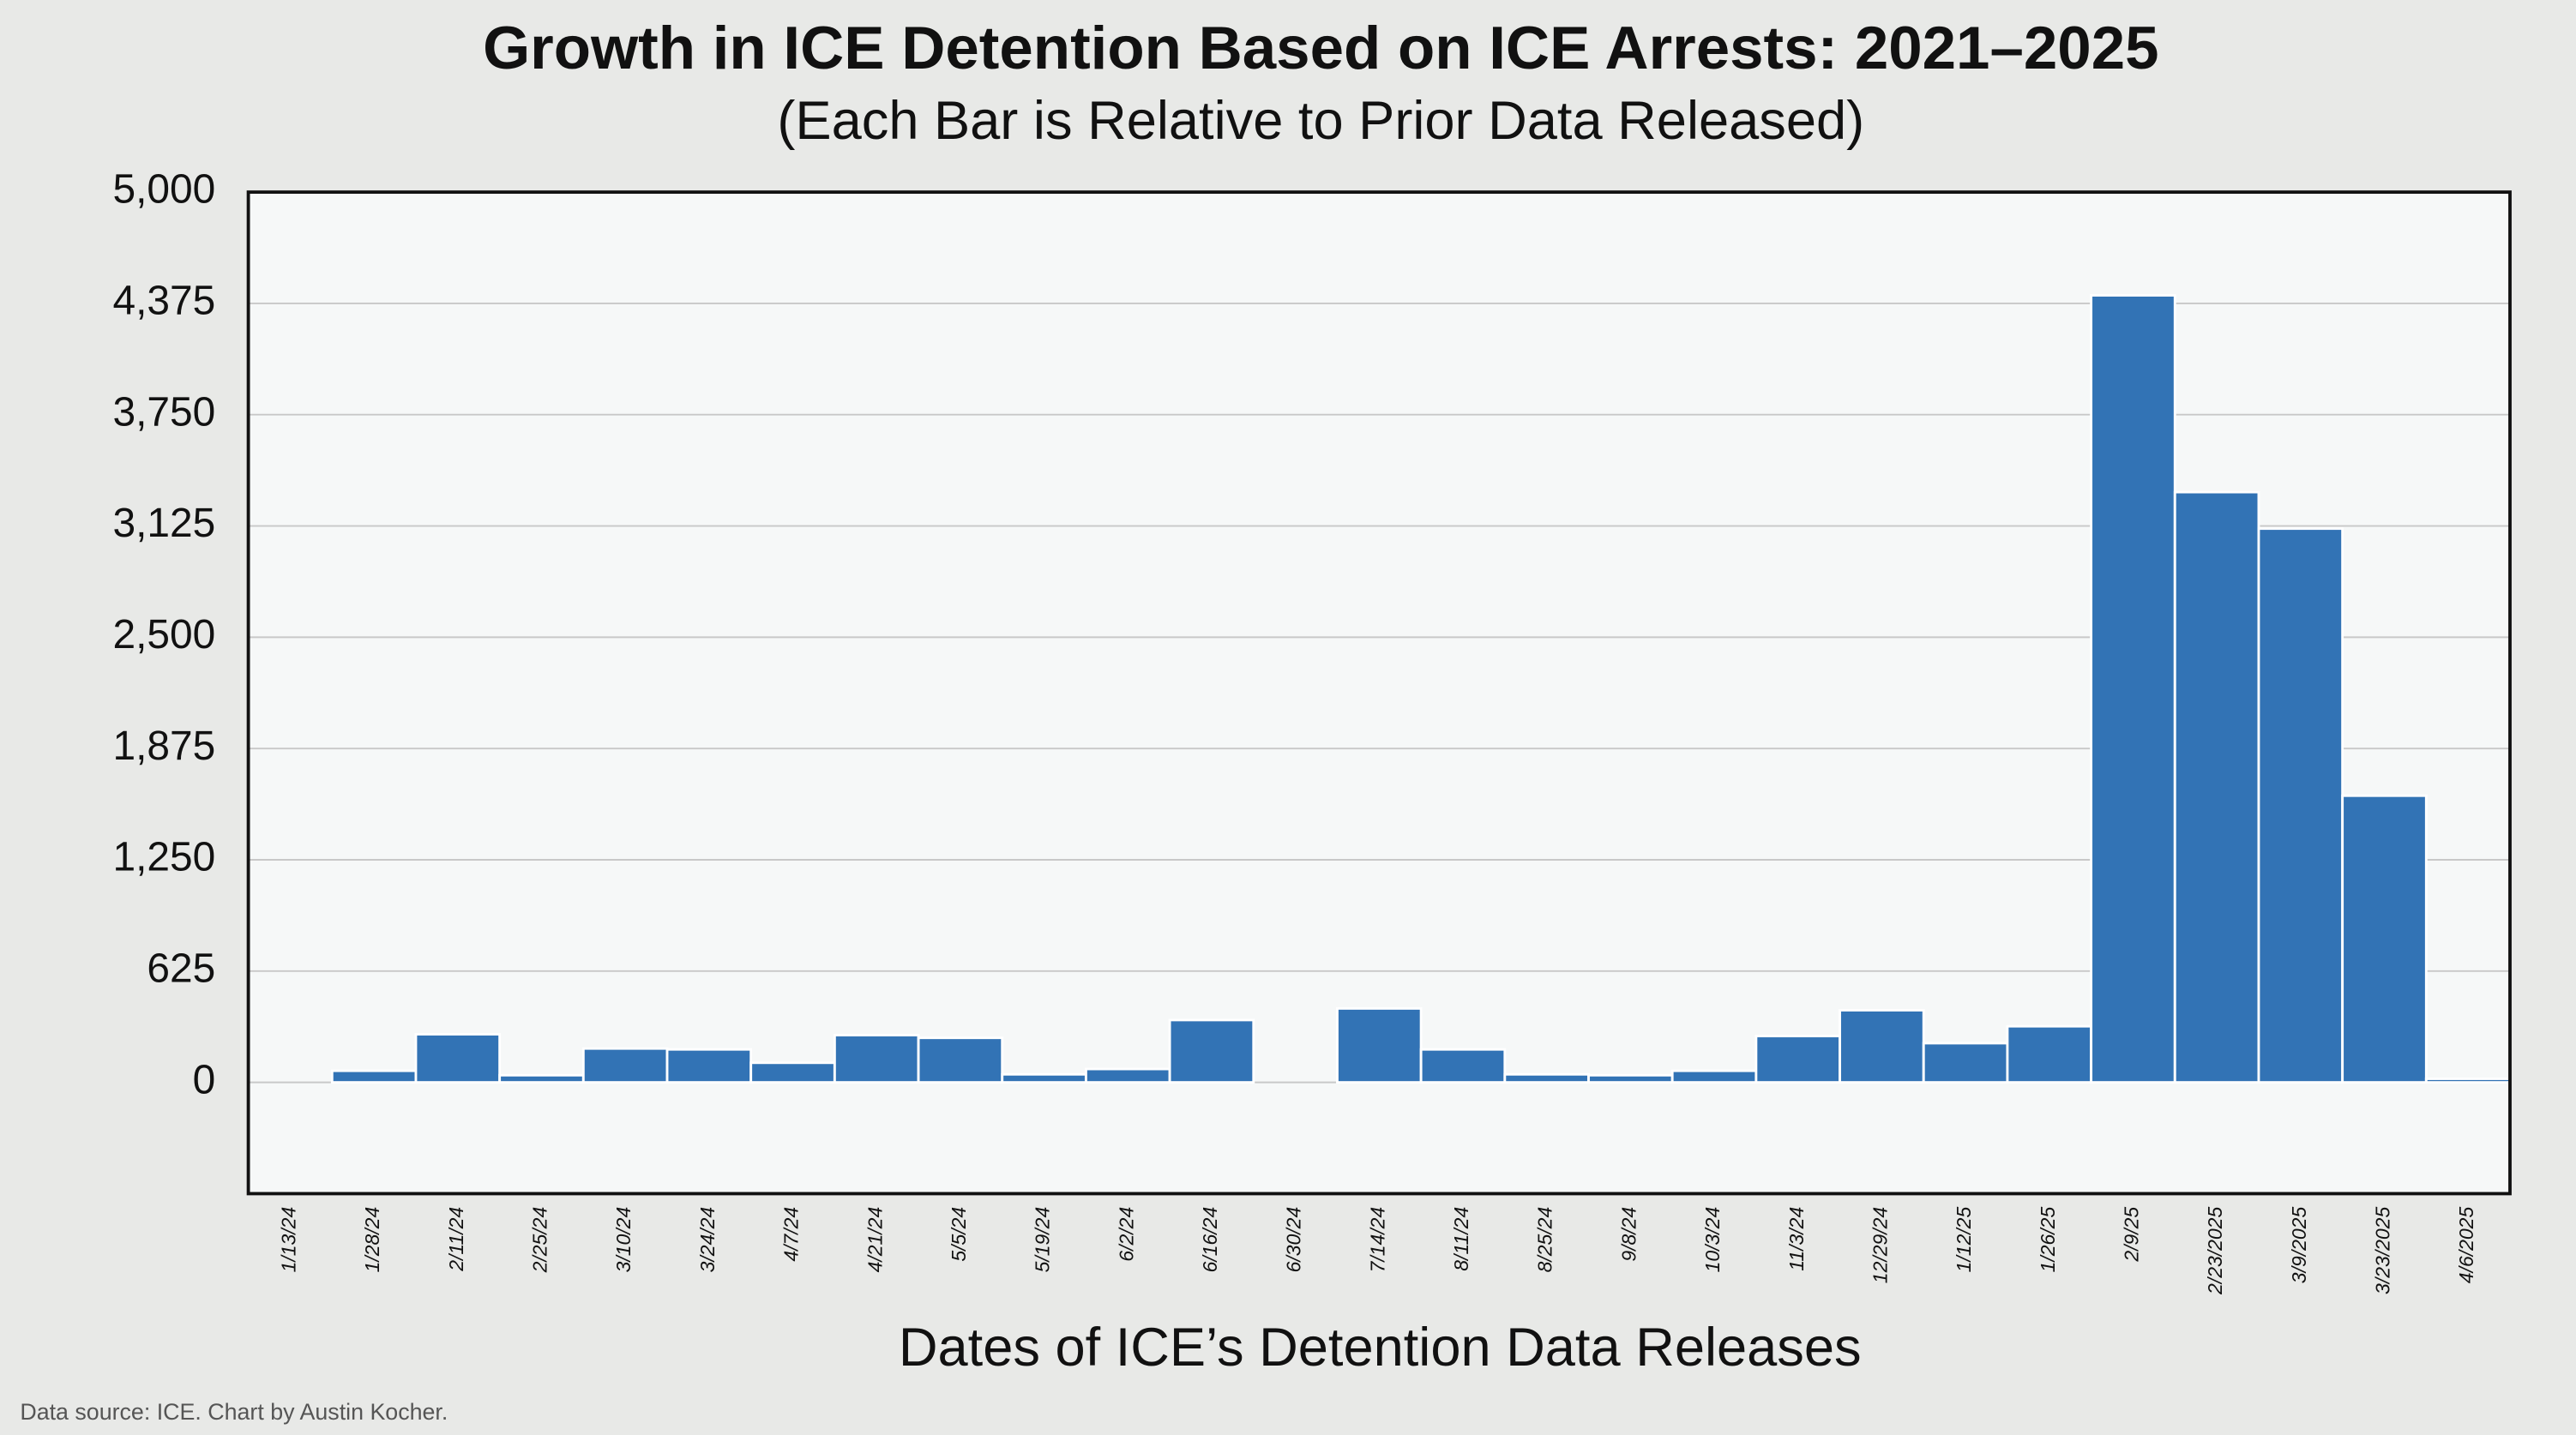 The image size is (2576, 1435). Describe the element at coordinates (163, 301) in the screenshot. I see `y-tick-label: 4,375` at that location.